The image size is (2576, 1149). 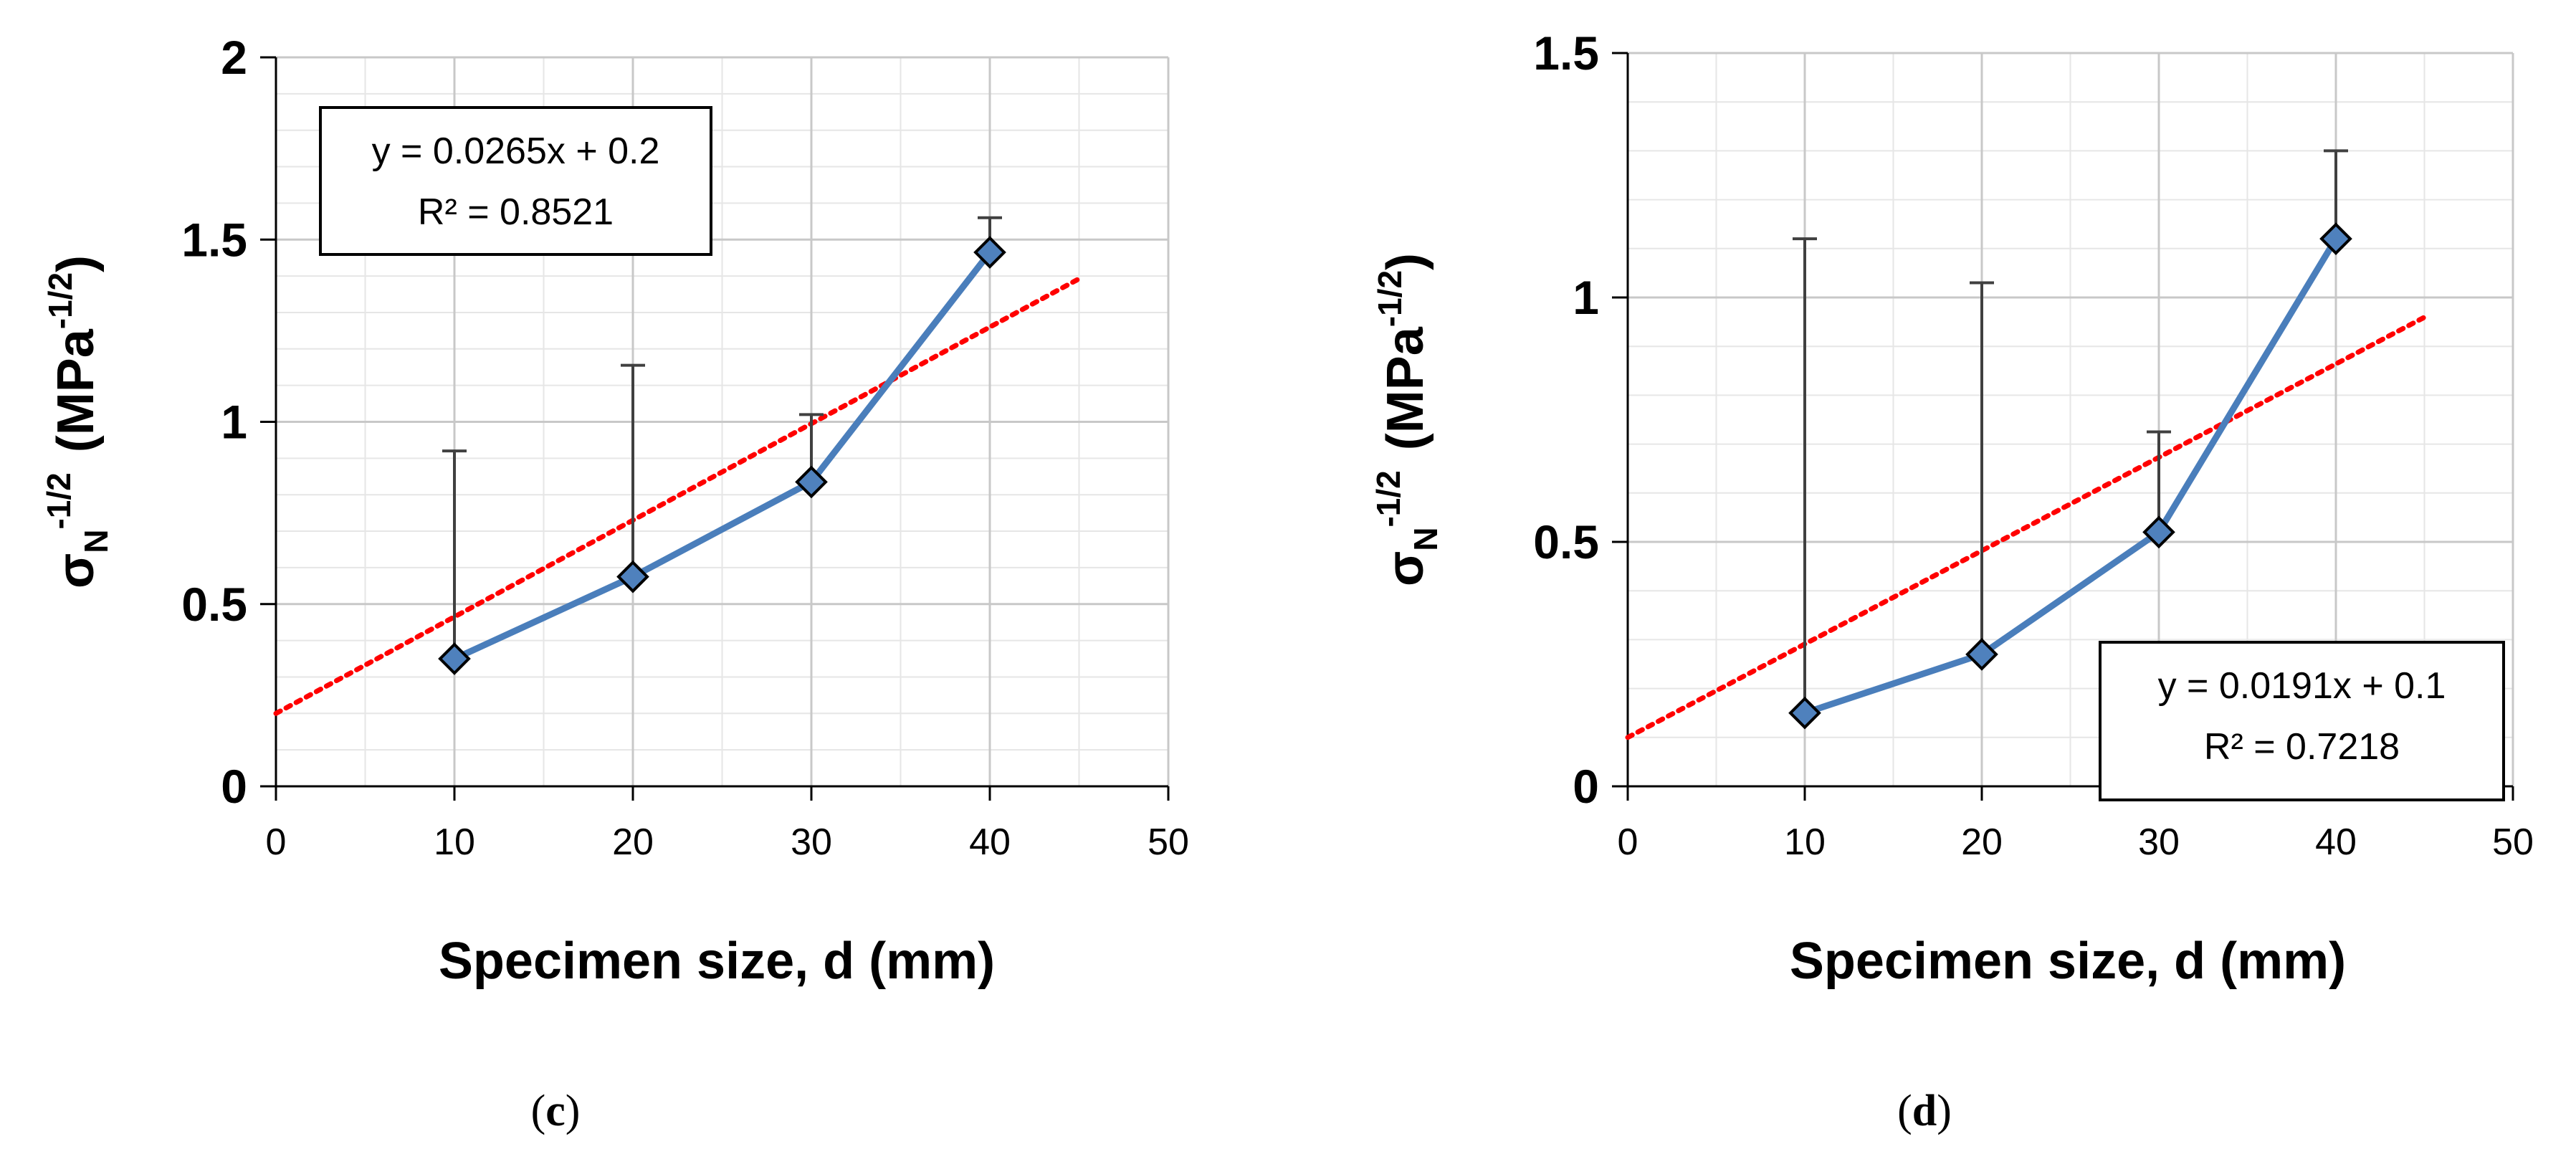 I want to click on error-bars, so click(x=2070, y=431).